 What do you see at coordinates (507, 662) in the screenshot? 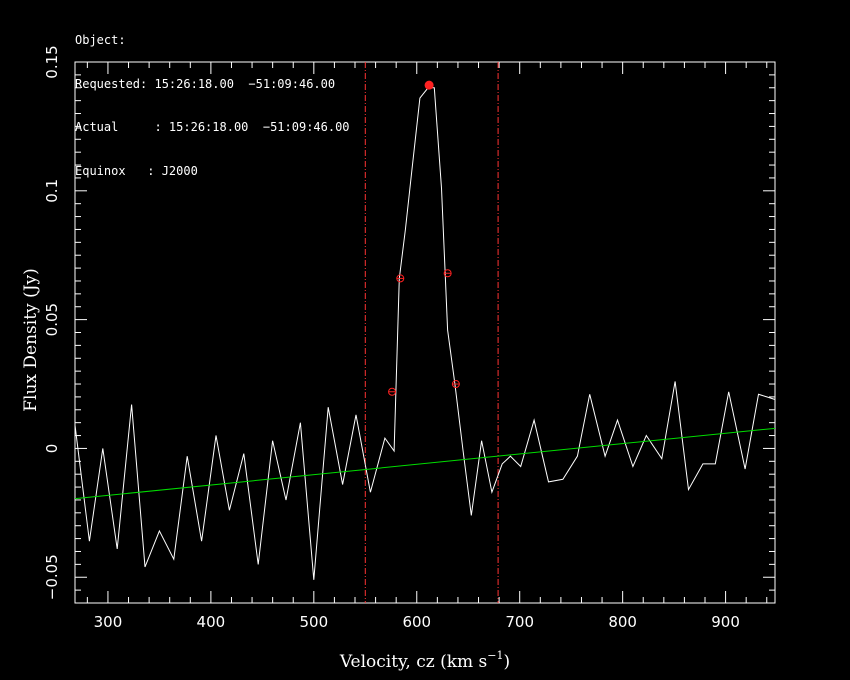
I see `x-axis-title-close: )` at bounding box center [507, 662].